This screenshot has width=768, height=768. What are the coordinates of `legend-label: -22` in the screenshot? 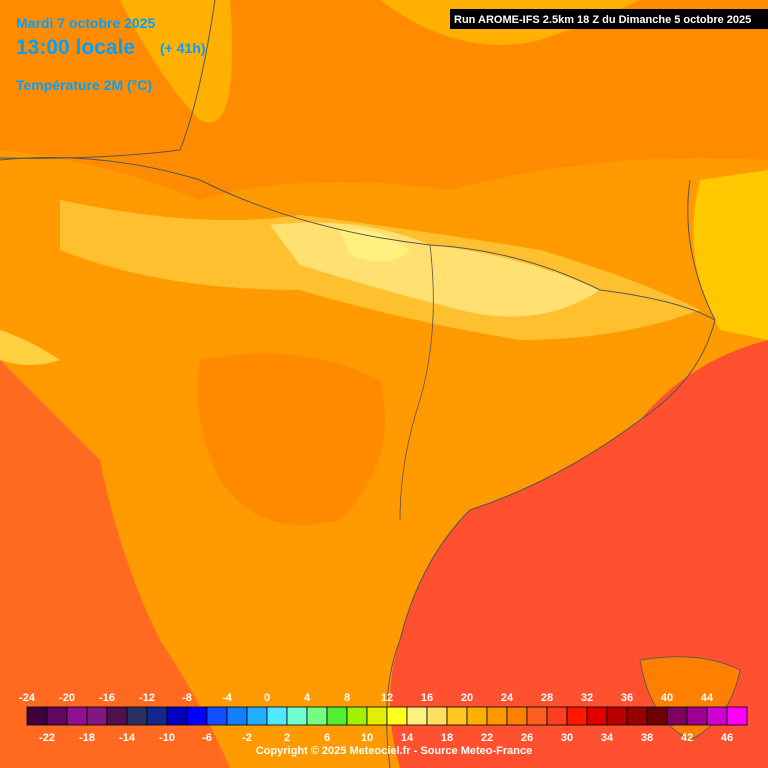 It's located at (47, 738).